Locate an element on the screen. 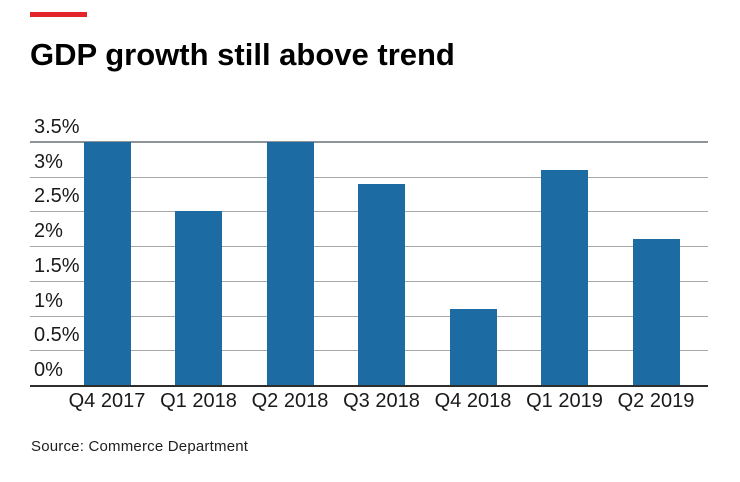 The image size is (740, 482). source-note: Source: Commerce Department is located at coordinates (140, 446).